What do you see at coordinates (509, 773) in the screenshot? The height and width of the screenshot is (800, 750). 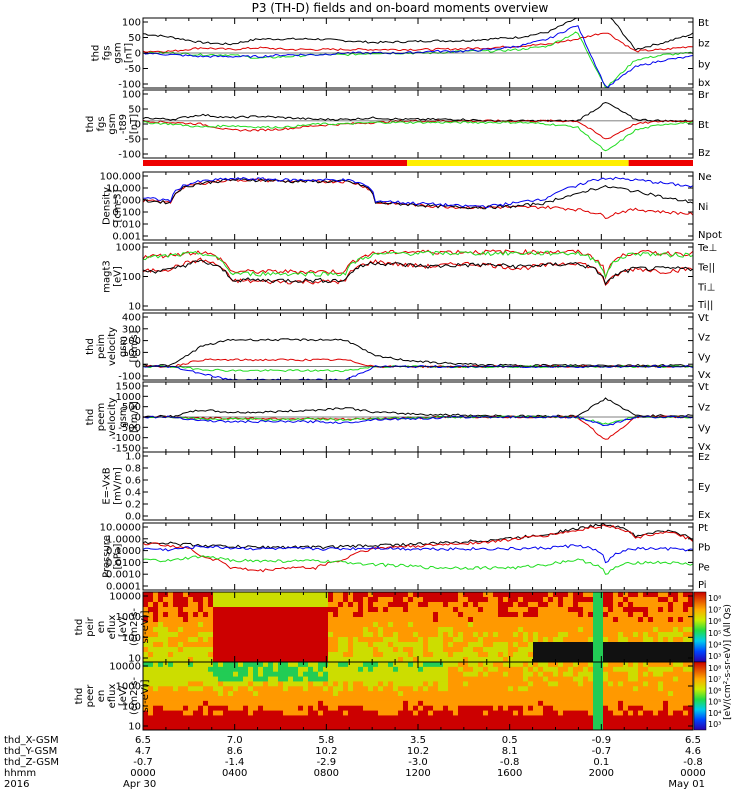 I see `ephem-hhmm: 1600` at bounding box center [509, 773].